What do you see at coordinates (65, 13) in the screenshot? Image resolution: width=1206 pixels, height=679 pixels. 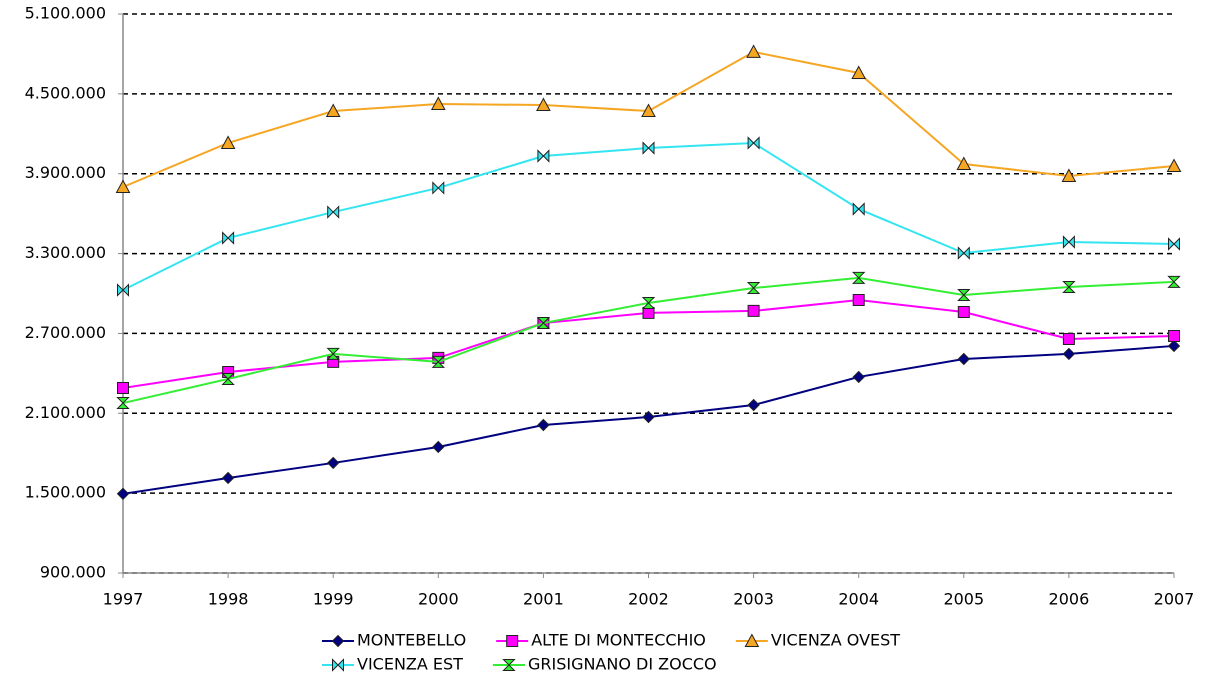 I see `y-tick-label: 5.100.000` at bounding box center [65, 13].